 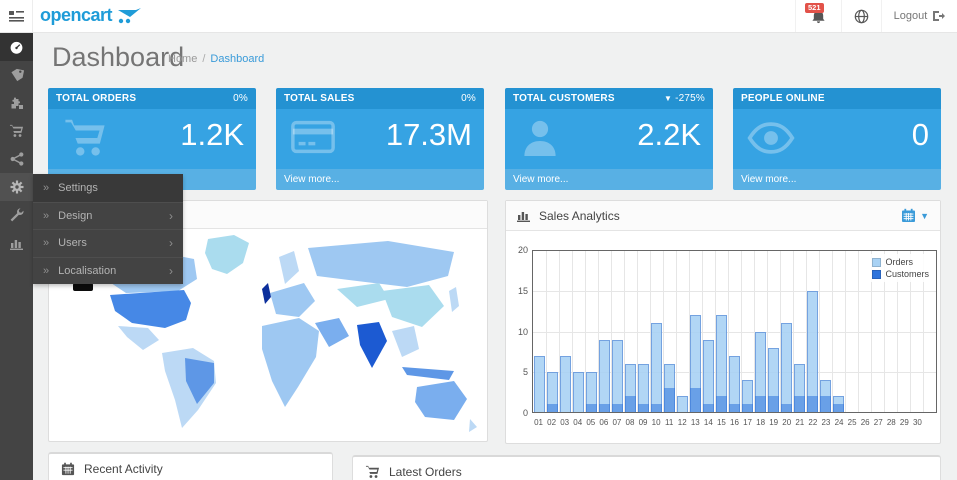 I want to click on caret-down-icon: ▼, so click(x=924, y=215).